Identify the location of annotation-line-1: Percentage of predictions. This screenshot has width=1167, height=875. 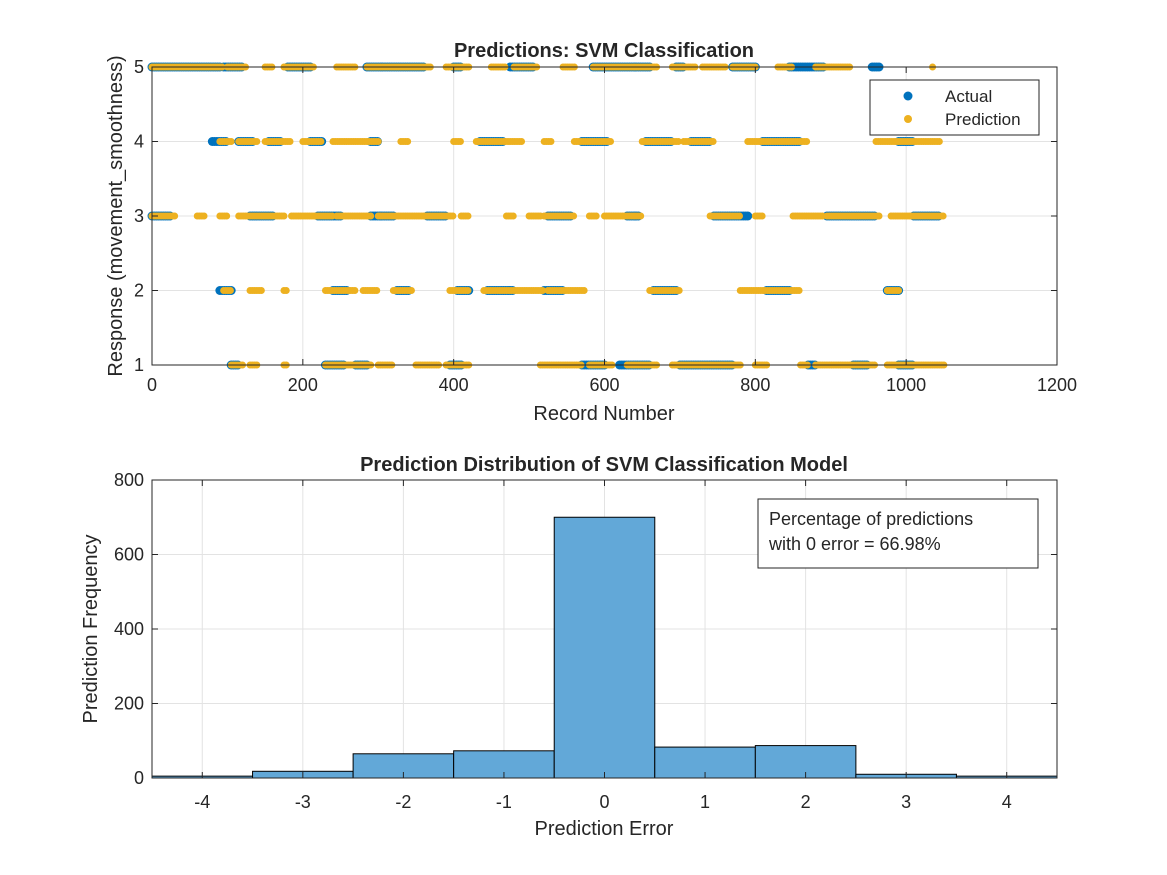
(871, 519).